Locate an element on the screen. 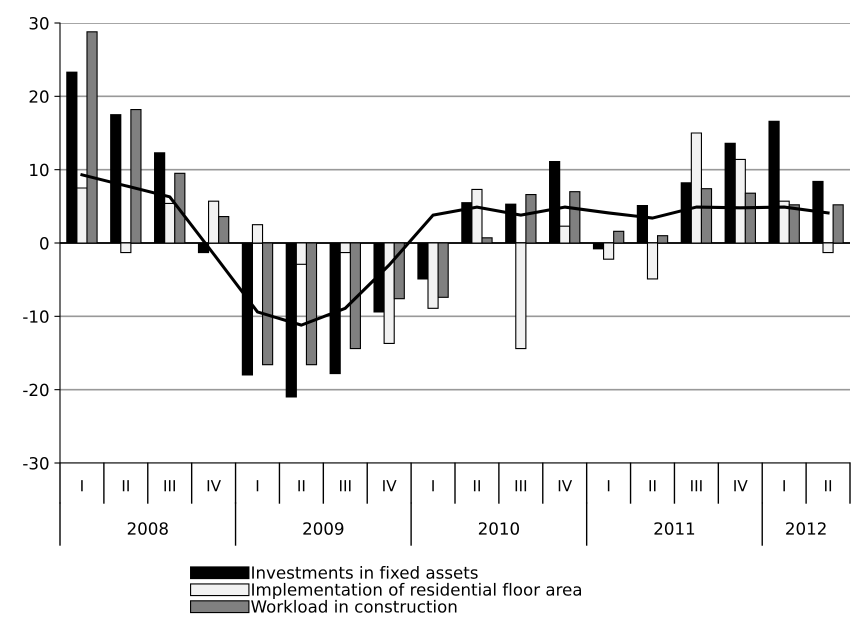 The image size is (859, 626). y-tick-label: 20 is located at coordinates (39, 96).